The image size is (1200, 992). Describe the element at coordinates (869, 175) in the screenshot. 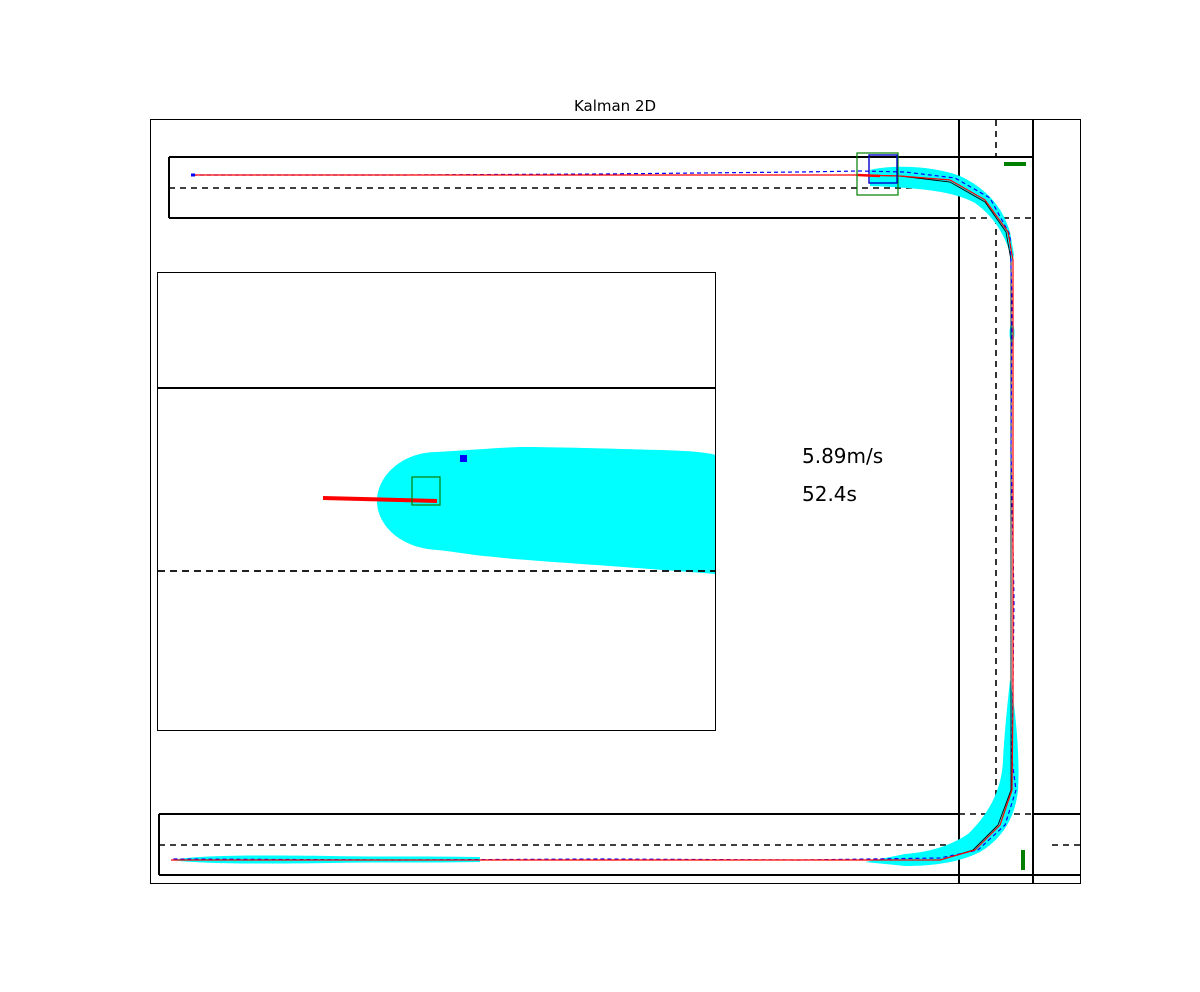

I see `vehicle-heading-main` at that location.